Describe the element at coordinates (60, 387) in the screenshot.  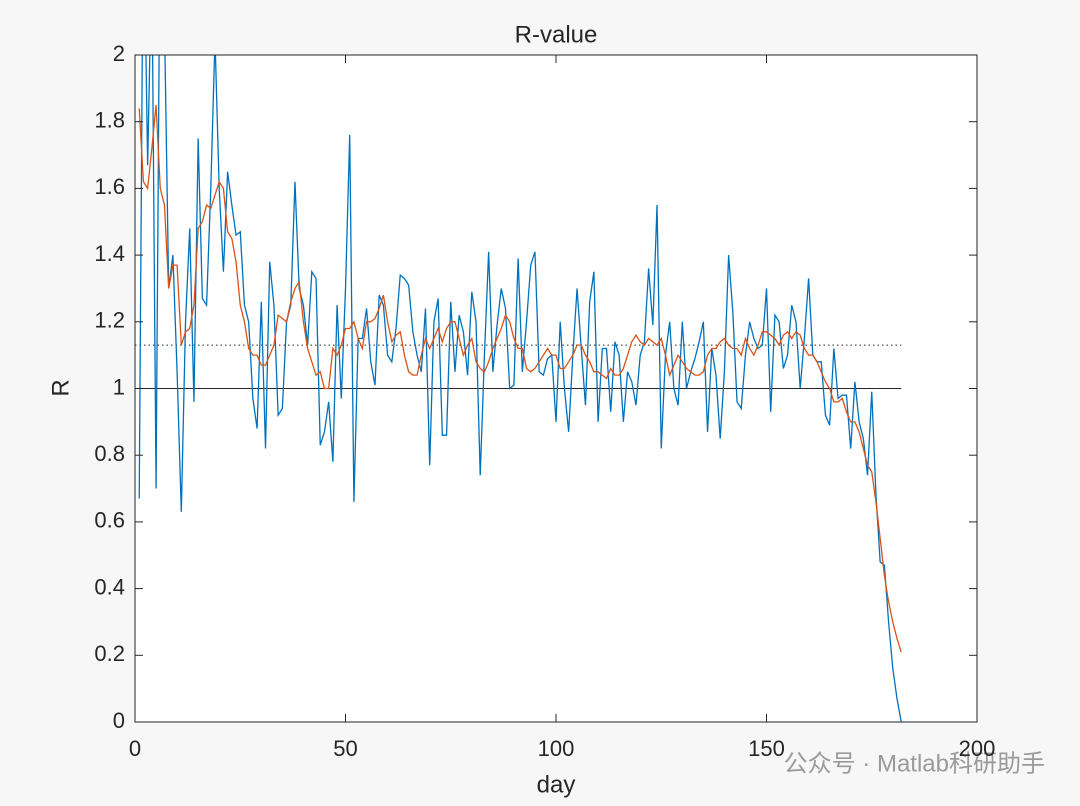
I see `y-axis-label: R` at that location.